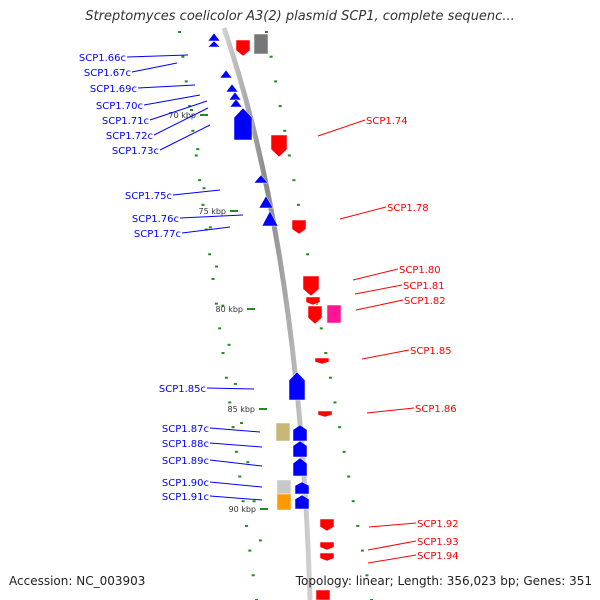 Image resolution: width=600 pixels, height=600 pixels. I want to click on gene-label-reverse: SCP1.70c, so click(119, 106).